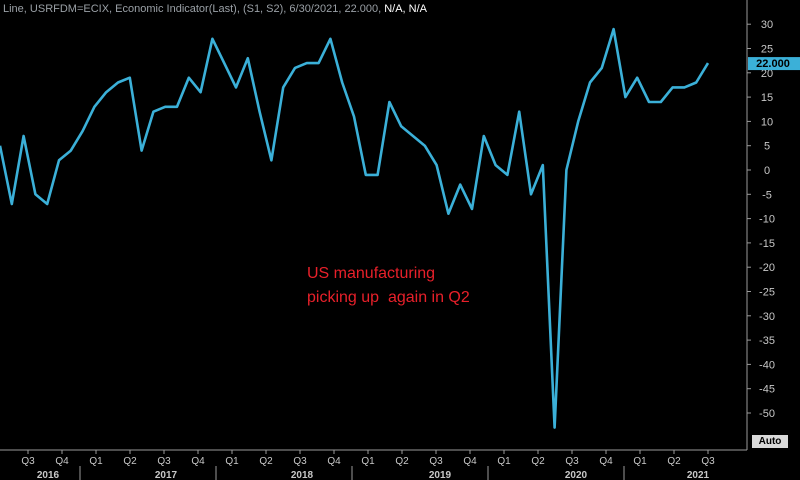  What do you see at coordinates (388, 297) in the screenshot?
I see `annotation-line-2: picking up again in Q2` at bounding box center [388, 297].